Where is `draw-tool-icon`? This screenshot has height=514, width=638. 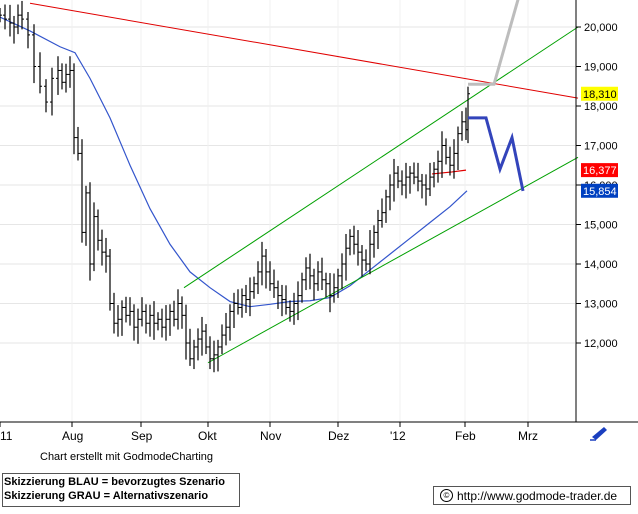
draw-tool-icon is located at coordinates (598, 434).